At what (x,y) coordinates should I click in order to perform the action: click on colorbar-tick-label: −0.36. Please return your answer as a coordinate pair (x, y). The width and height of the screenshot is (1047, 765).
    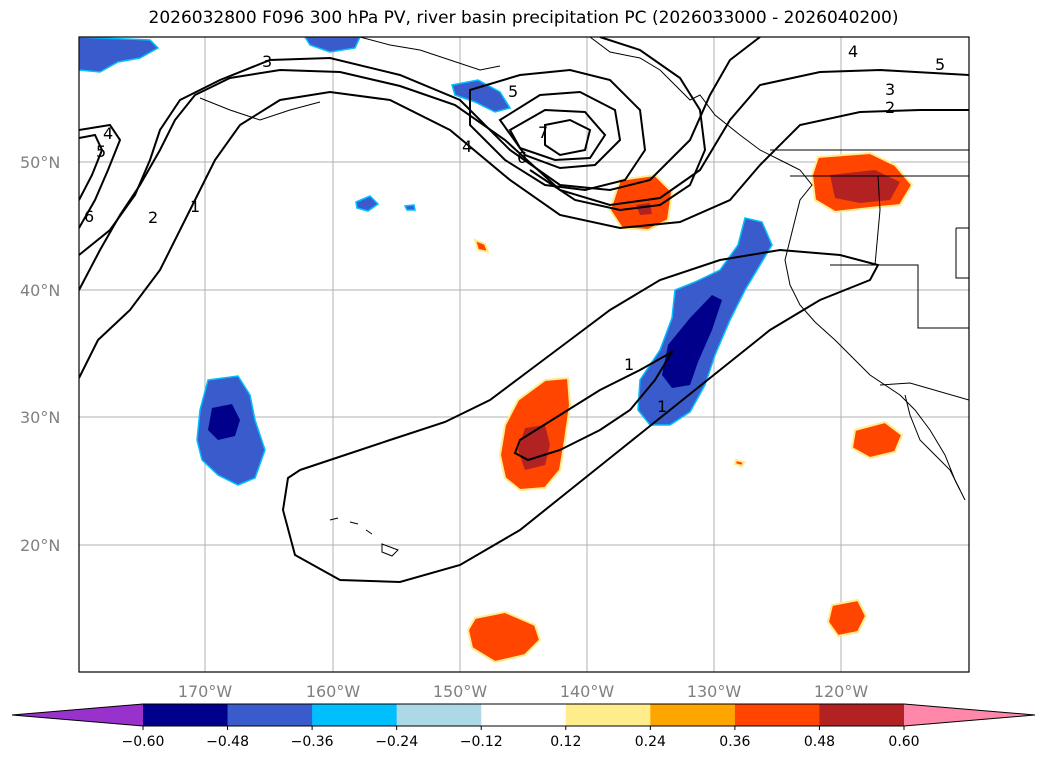
    Looking at the image, I should click on (312, 742).